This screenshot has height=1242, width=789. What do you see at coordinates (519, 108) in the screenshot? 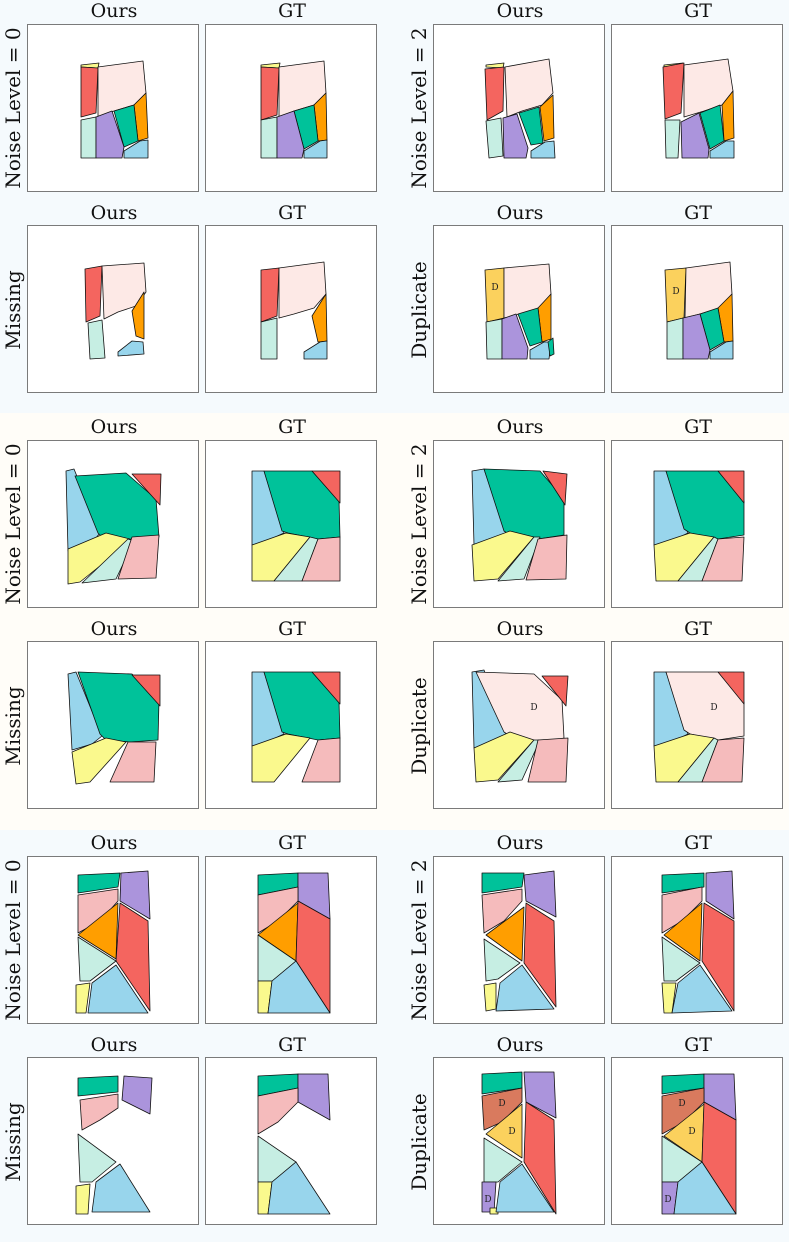
I see `panel-ex1-noise2-ours` at bounding box center [519, 108].